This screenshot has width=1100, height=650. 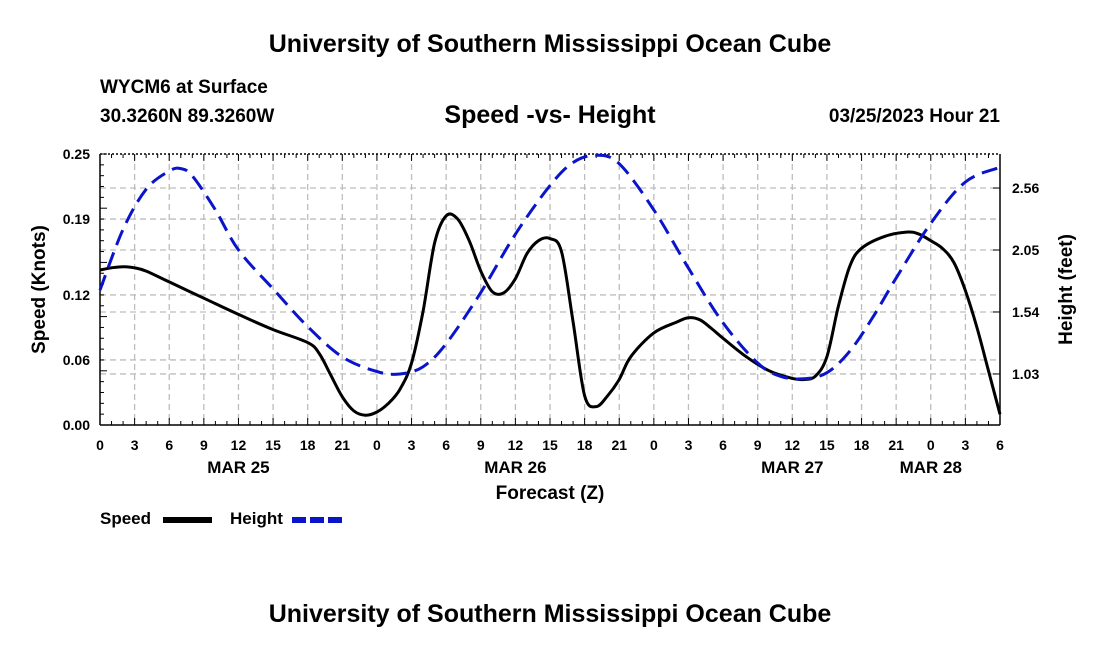 What do you see at coordinates (1025, 250) in the screenshot?
I see `y2-tick-label: 2.05` at bounding box center [1025, 250].